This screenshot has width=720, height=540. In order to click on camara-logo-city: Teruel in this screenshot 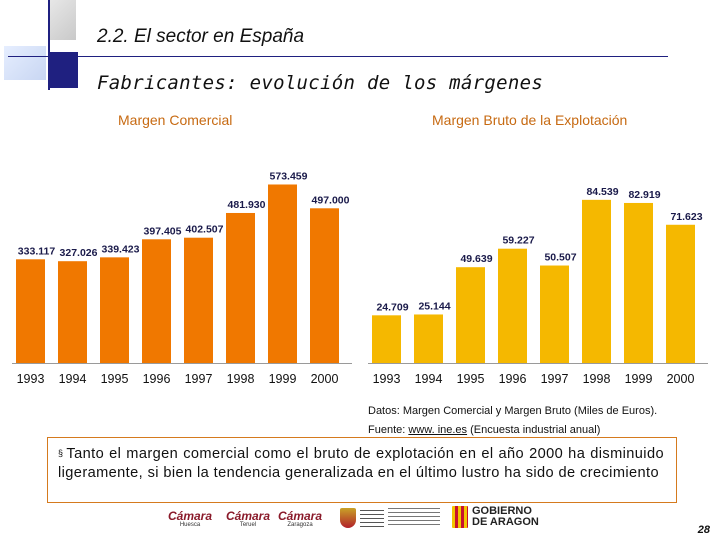, I will do `click(248, 525)`.